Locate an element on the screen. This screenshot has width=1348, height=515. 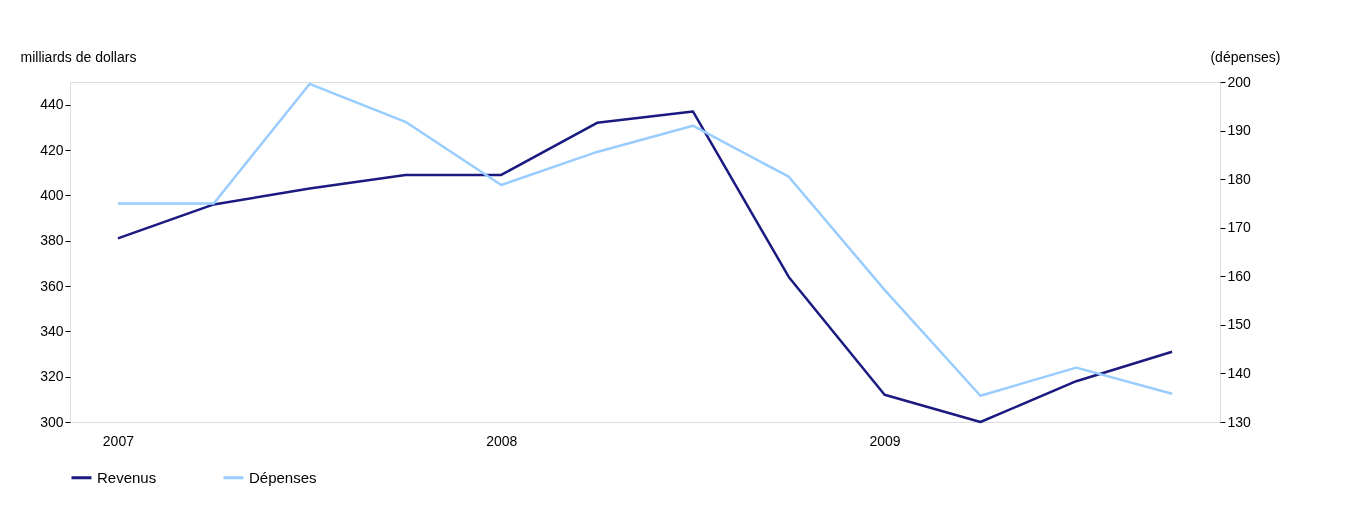
y2-tick-label: 150 is located at coordinates (1239, 324).